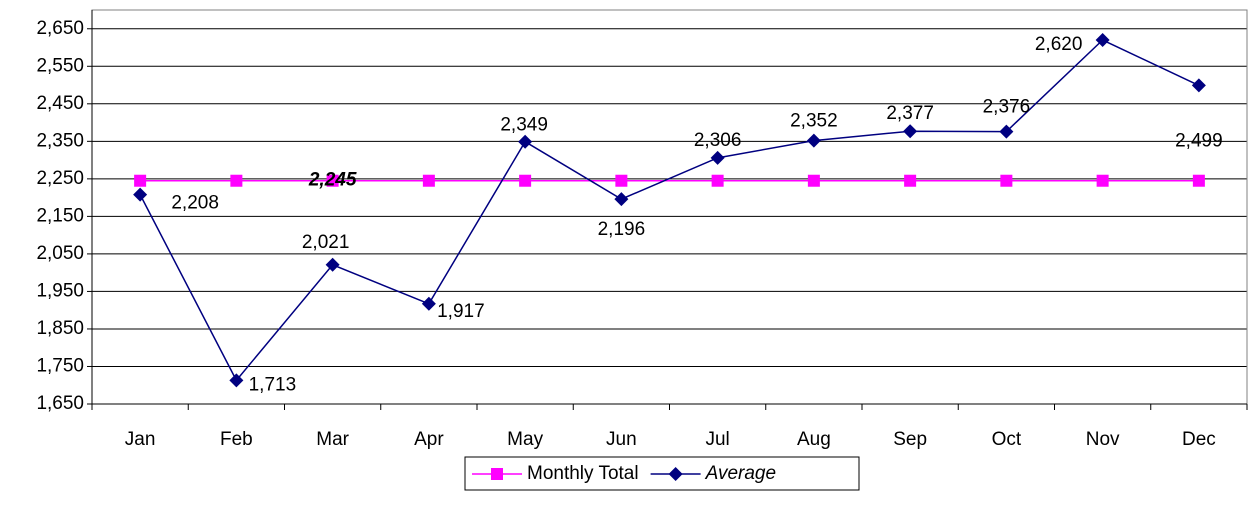 The width and height of the screenshot is (1257, 517). I want to click on y-tick-label: 1,650, so click(60, 403).